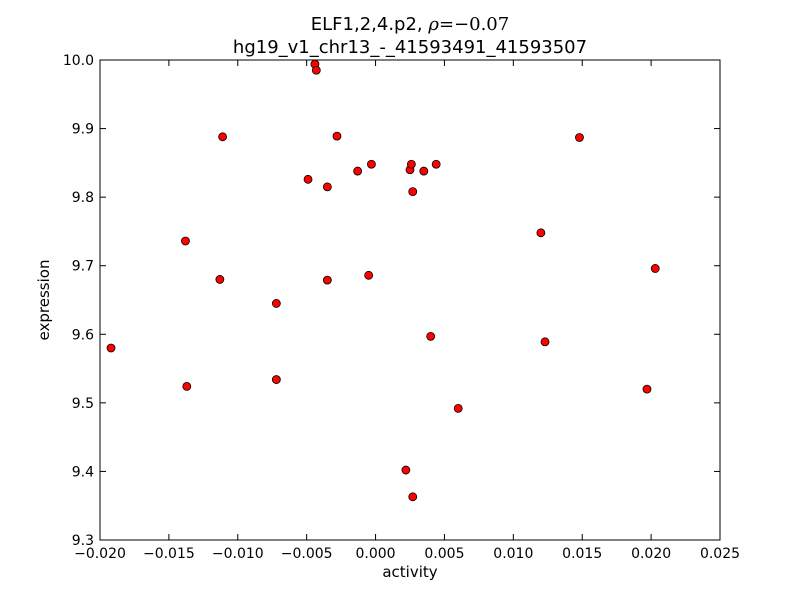 The image size is (800, 600). Describe the element at coordinates (78, 61) in the screenshot. I see `y-tick-label: 10.0` at that location.